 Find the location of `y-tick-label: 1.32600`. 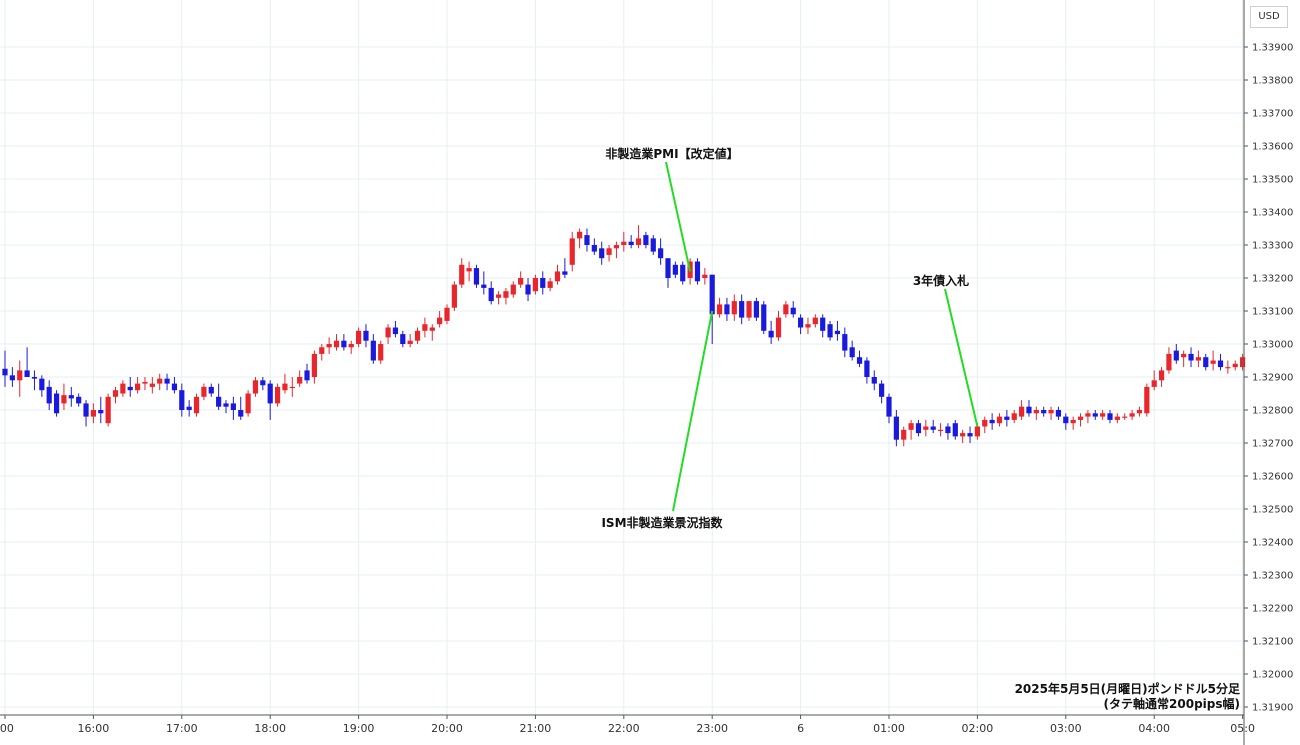

y-tick-label: 1.32600 is located at coordinates (1272, 477).